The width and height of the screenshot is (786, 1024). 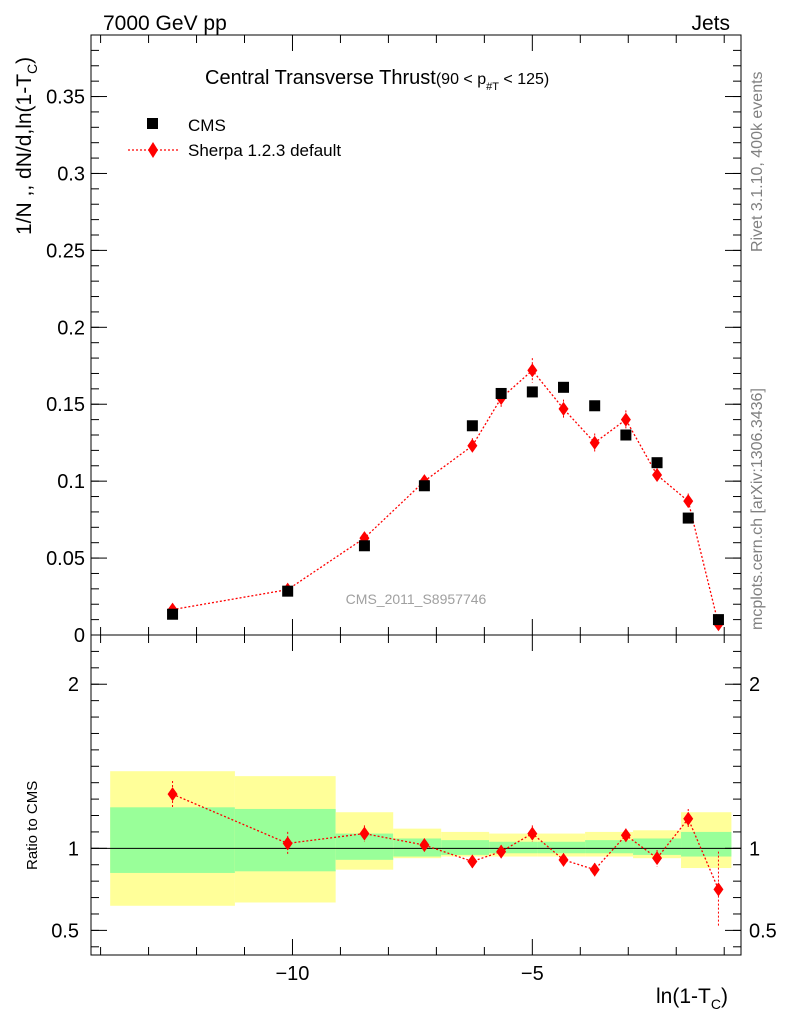 What do you see at coordinates (65, 931) in the screenshot?
I see `ratio-tick-label: 0.5` at bounding box center [65, 931].